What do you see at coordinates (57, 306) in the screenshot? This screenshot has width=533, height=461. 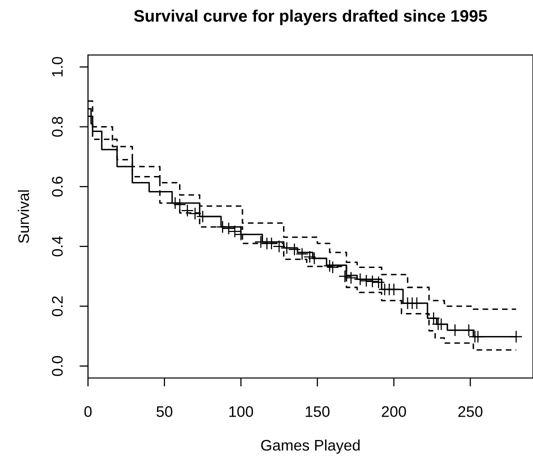 I see `y-tick-label: 0.2` at bounding box center [57, 306].